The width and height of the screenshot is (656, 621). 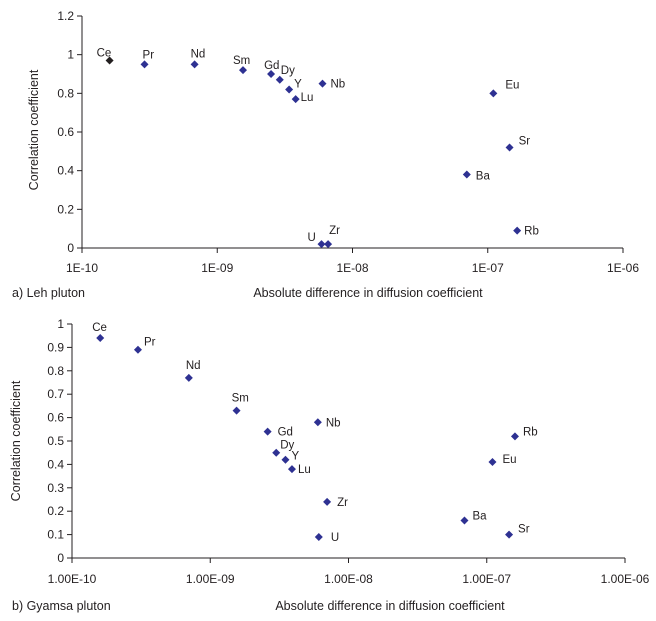 What do you see at coordinates (55, 347) in the screenshot?
I see `y-tick-label: 0.9` at bounding box center [55, 347].